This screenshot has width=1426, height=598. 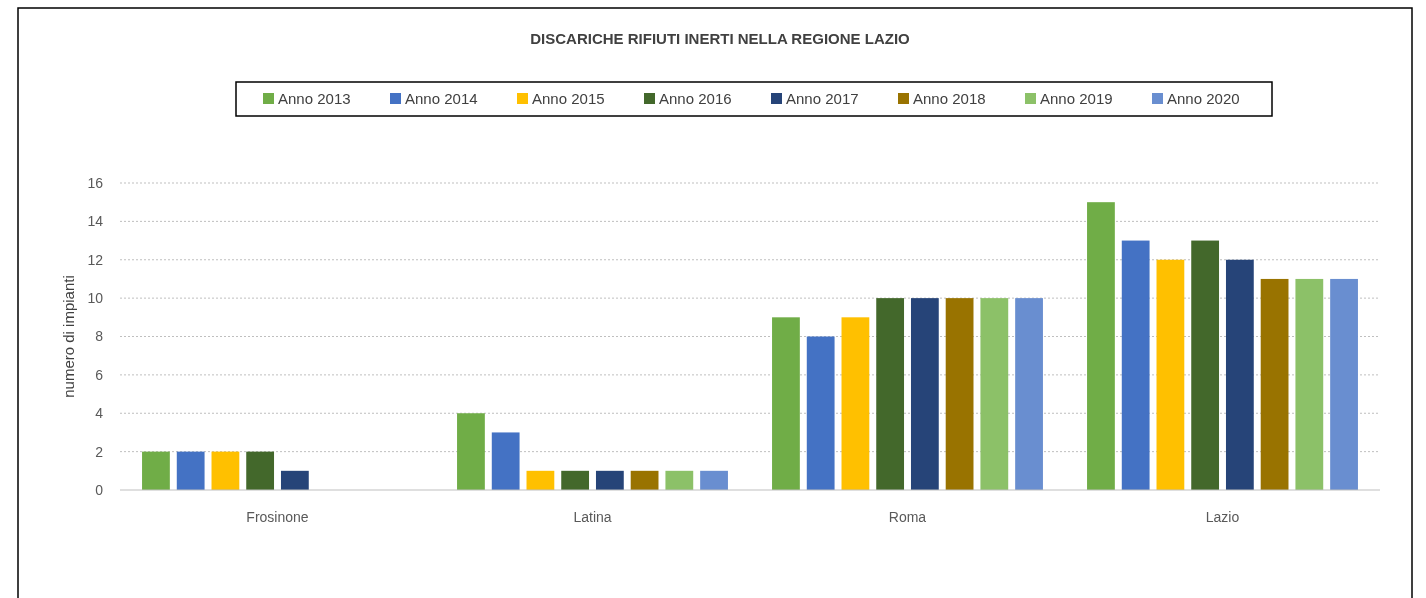 What do you see at coordinates (949, 99) in the screenshot?
I see `legend-label: Anno 2018` at bounding box center [949, 99].